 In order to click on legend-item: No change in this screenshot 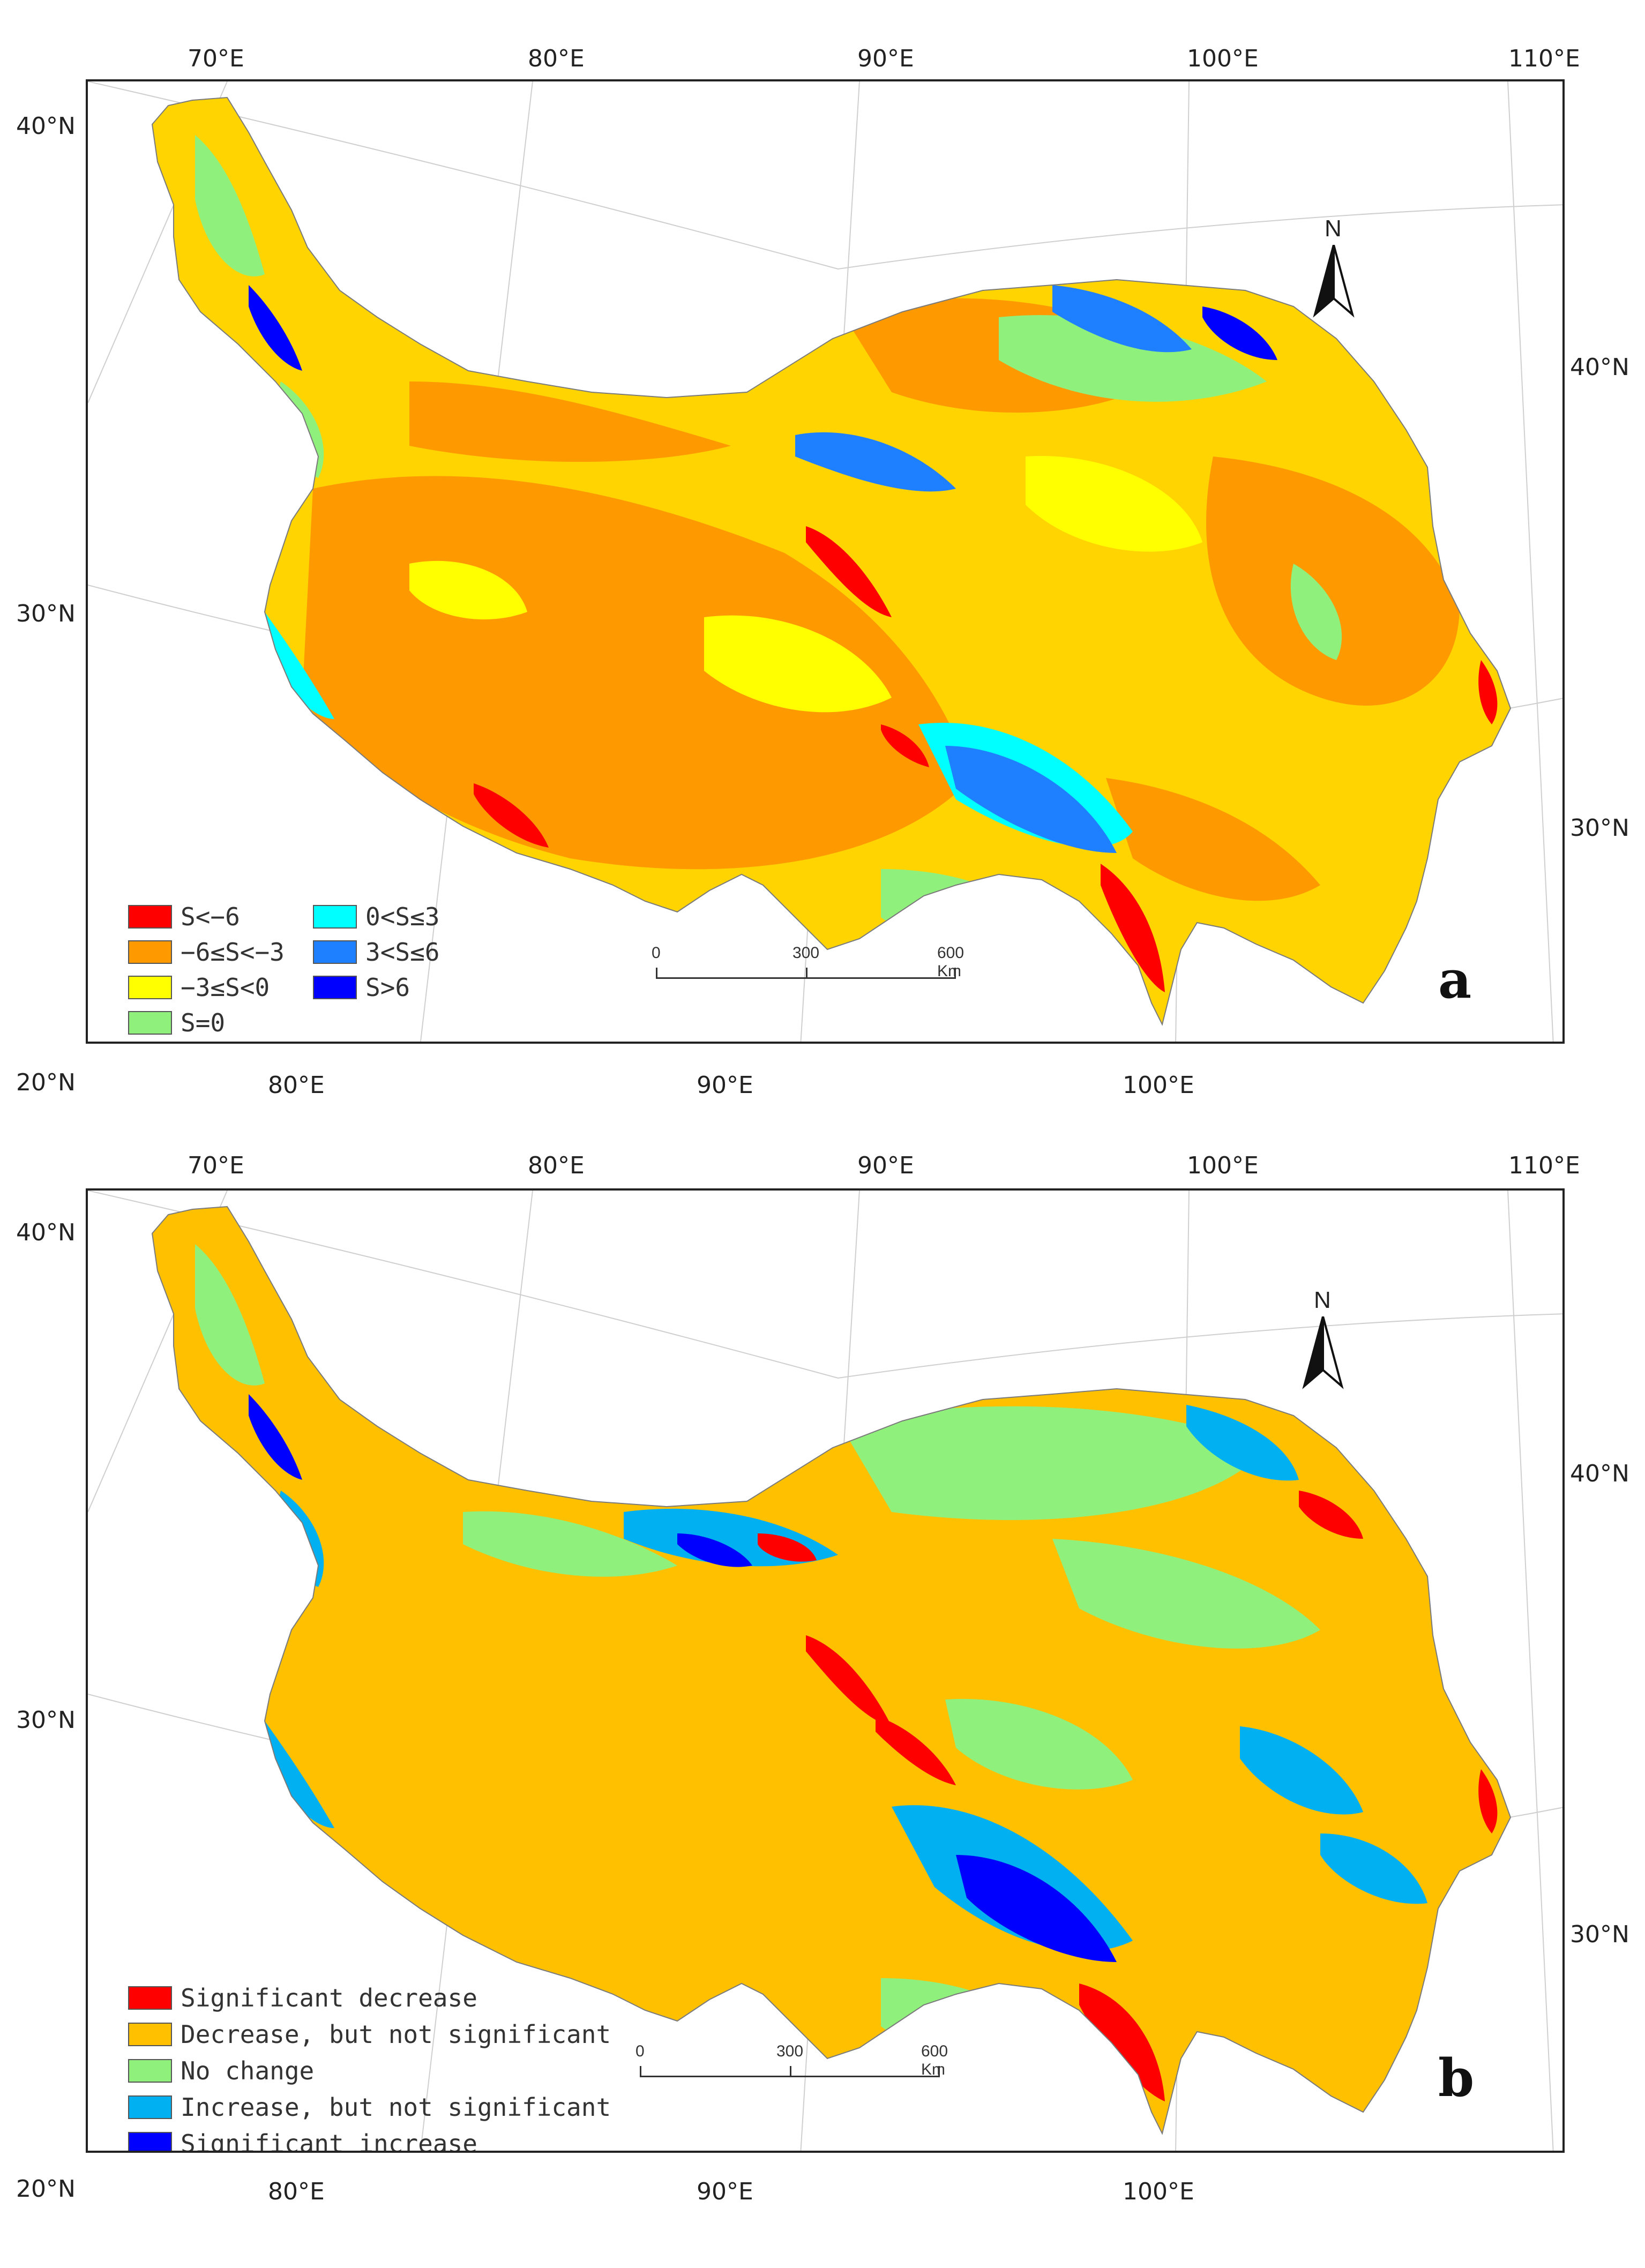, I will do `click(221, 2070)`.